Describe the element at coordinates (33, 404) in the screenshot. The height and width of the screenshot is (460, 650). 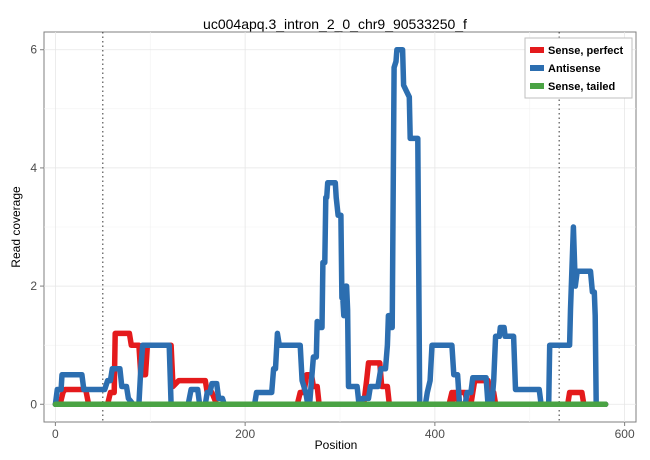
I see `y-tick-label: 0` at that location.